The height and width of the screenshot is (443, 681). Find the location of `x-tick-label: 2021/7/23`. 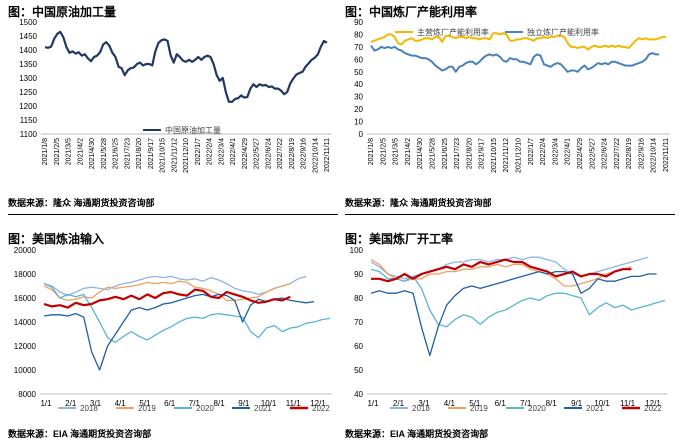

x-tick-label: 2021/7/23 is located at coordinates (127, 153).